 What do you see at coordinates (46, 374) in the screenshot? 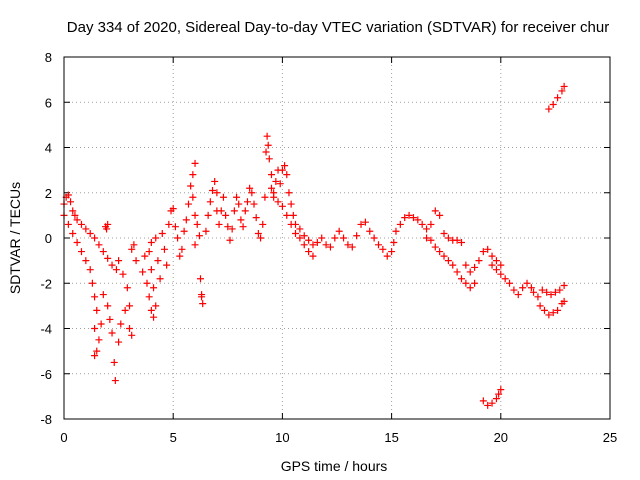
I see `y-tick-label: -6` at bounding box center [46, 374].